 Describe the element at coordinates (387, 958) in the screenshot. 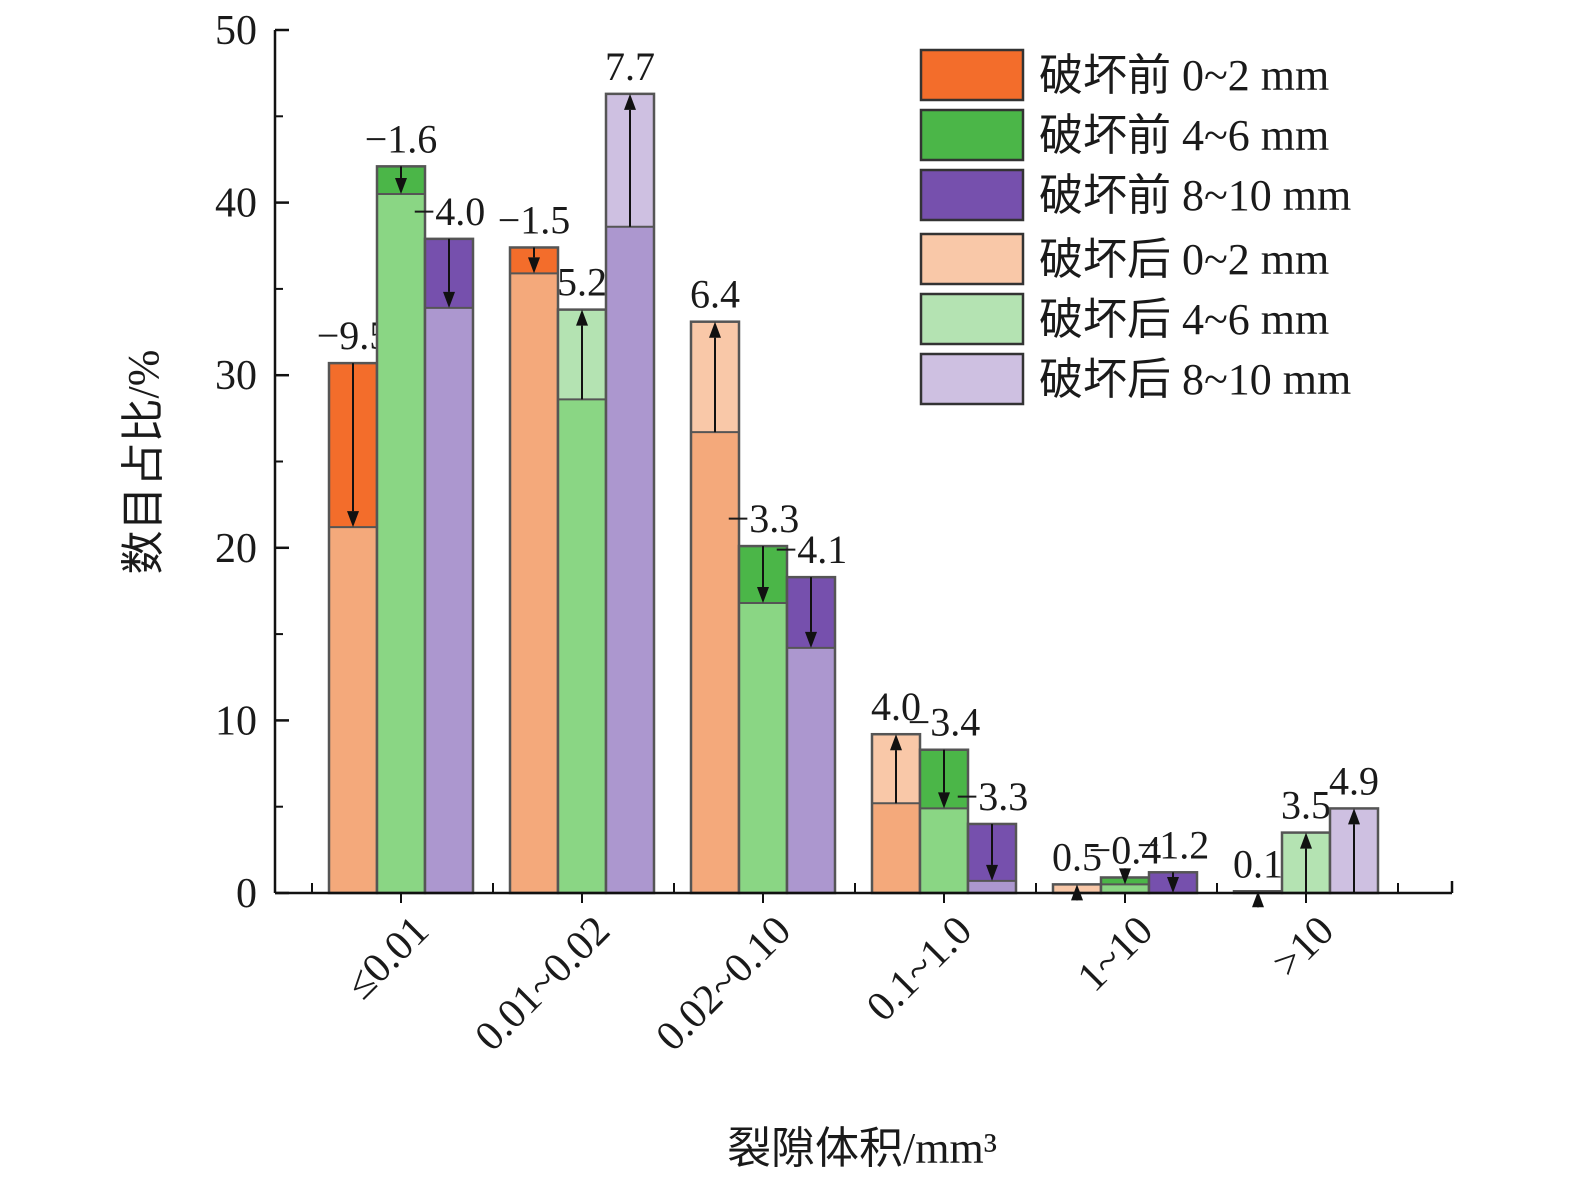

I see `x-tick-label: ≤0.01` at that location.